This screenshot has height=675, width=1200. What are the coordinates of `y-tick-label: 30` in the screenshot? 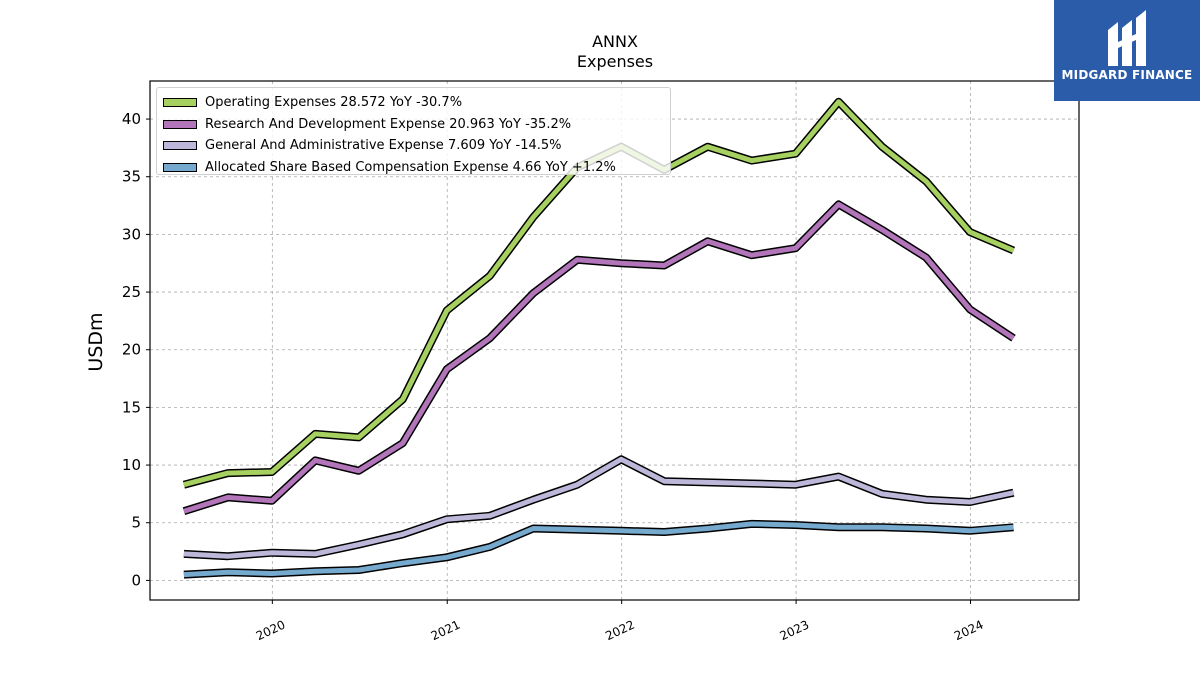 It's located at (131, 234).